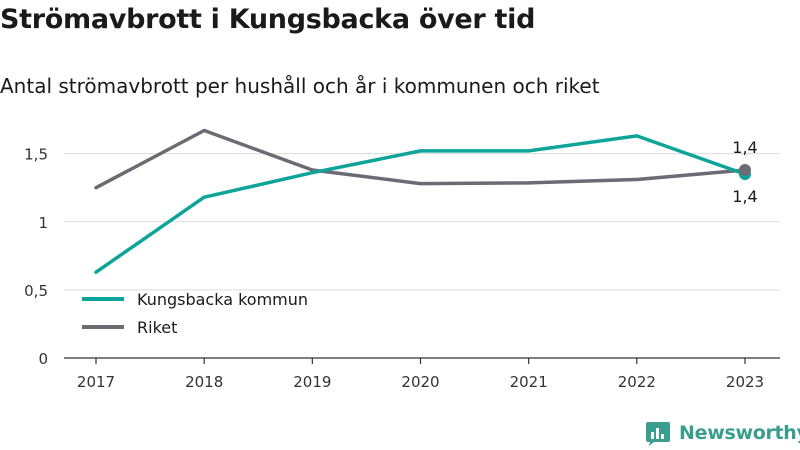 Image resolution: width=800 pixels, height=450 pixels. What do you see at coordinates (96, 382) in the screenshot?
I see `x-tick-label: 2017` at bounding box center [96, 382].